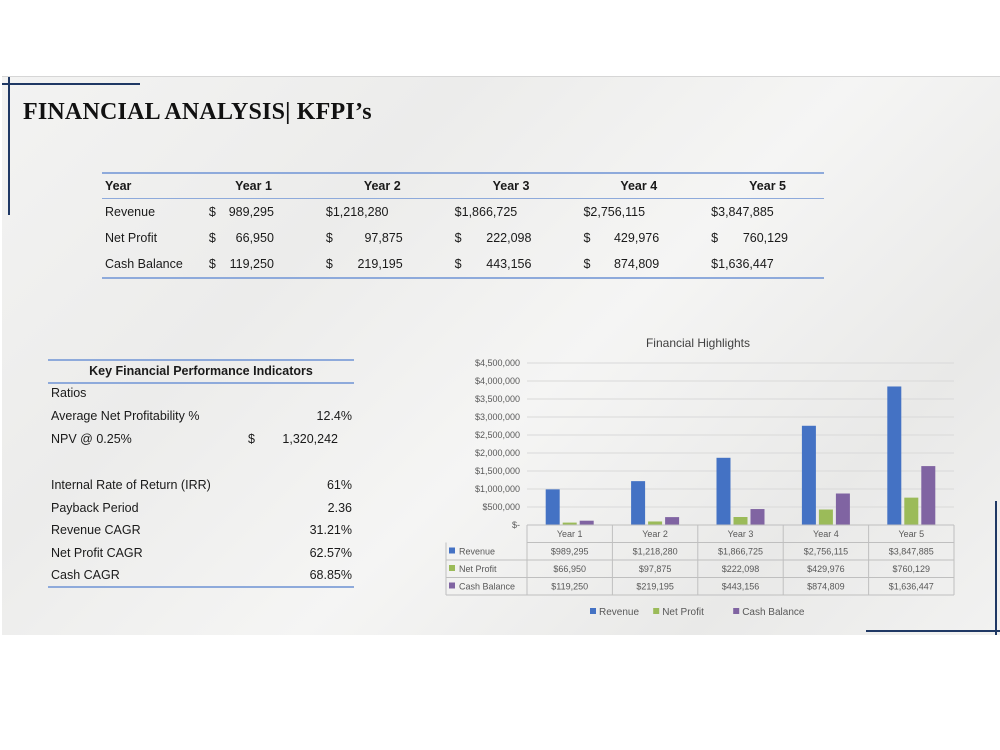 Image resolution: width=1000 pixels, height=750 pixels. Describe the element at coordinates (497, 453) in the screenshot. I see `y-tick-label: $2,000,000` at that location.